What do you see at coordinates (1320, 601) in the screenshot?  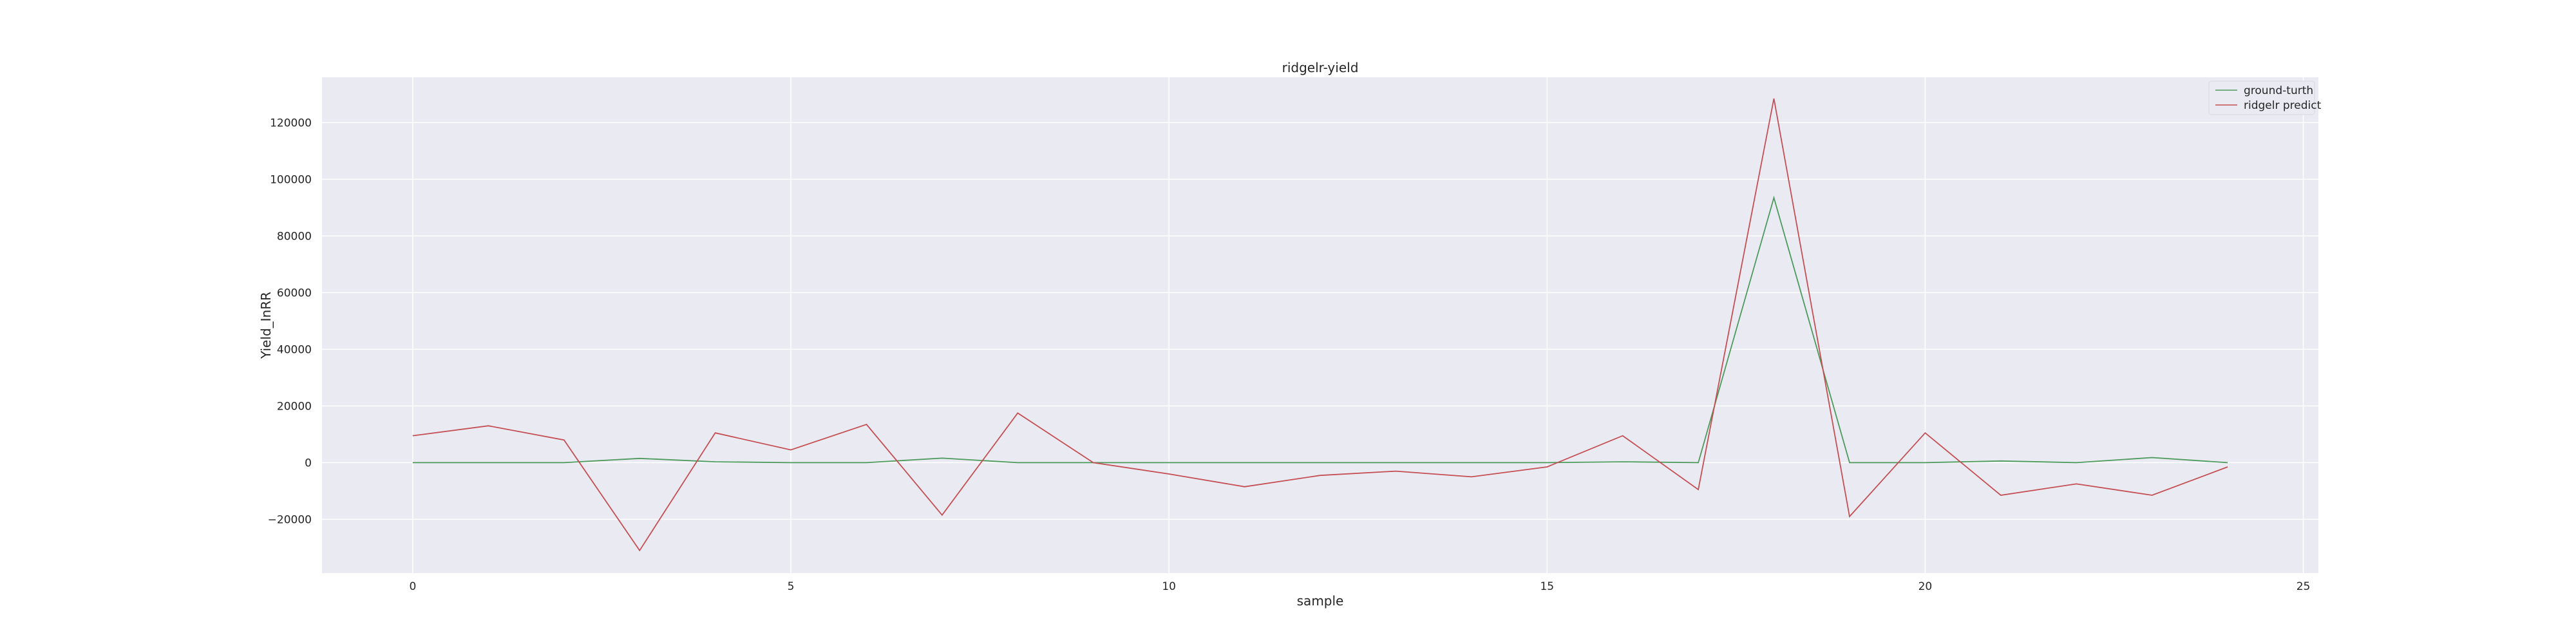 I see `x-axis-label: sample` at bounding box center [1320, 601].